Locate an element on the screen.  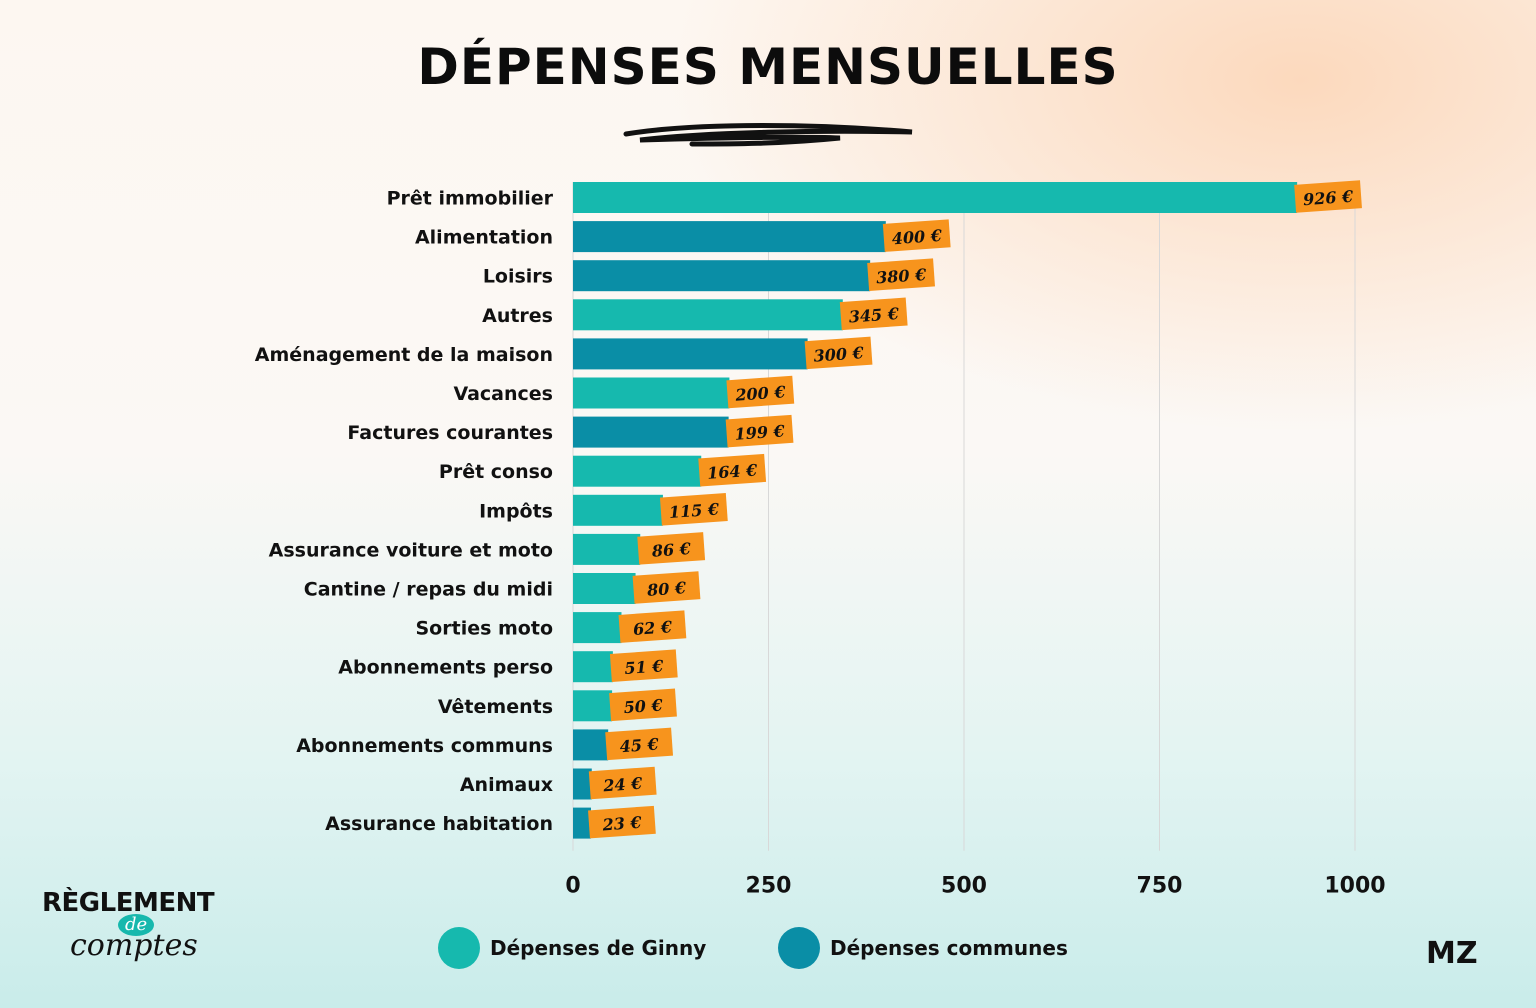
data-label-tag: 86 € is located at coordinates (671, 548).